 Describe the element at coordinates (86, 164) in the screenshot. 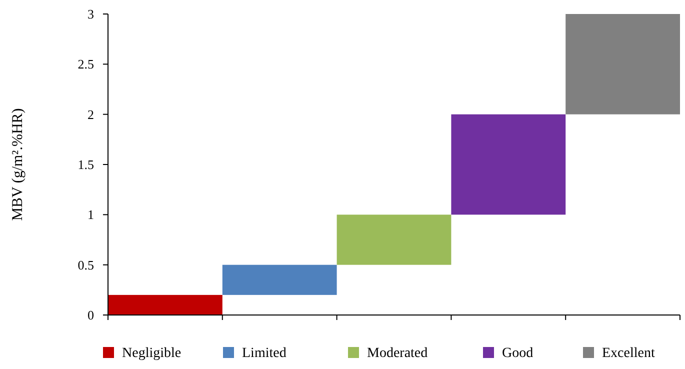

I see `y-tick-label: 1.5` at that location.